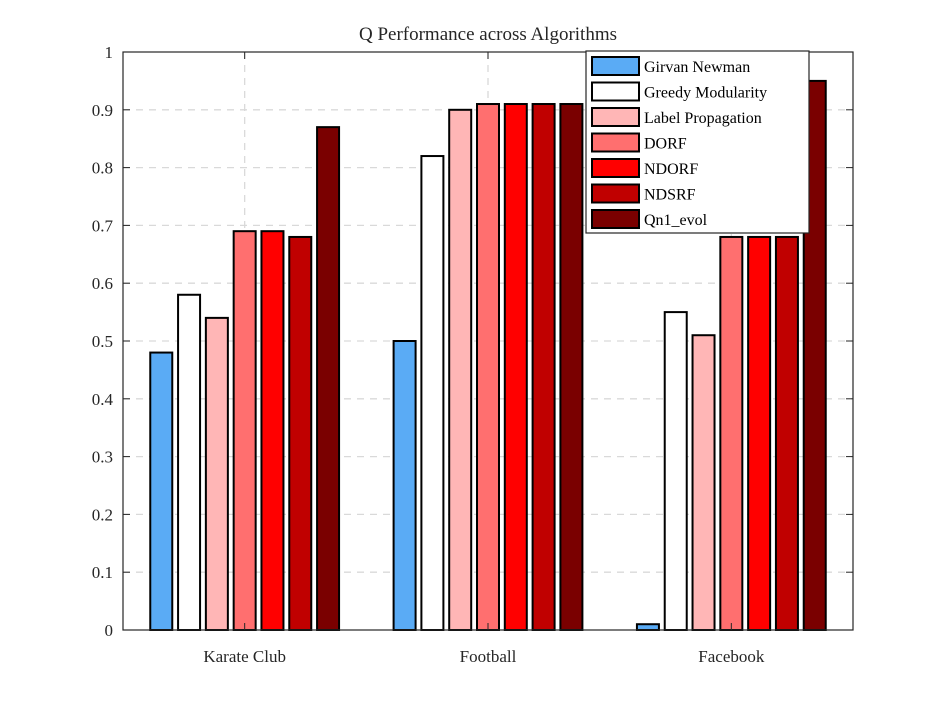 The image size is (944, 709). Describe the element at coordinates (102, 341) in the screenshot. I see `y-tick-label: 0.5` at that location.